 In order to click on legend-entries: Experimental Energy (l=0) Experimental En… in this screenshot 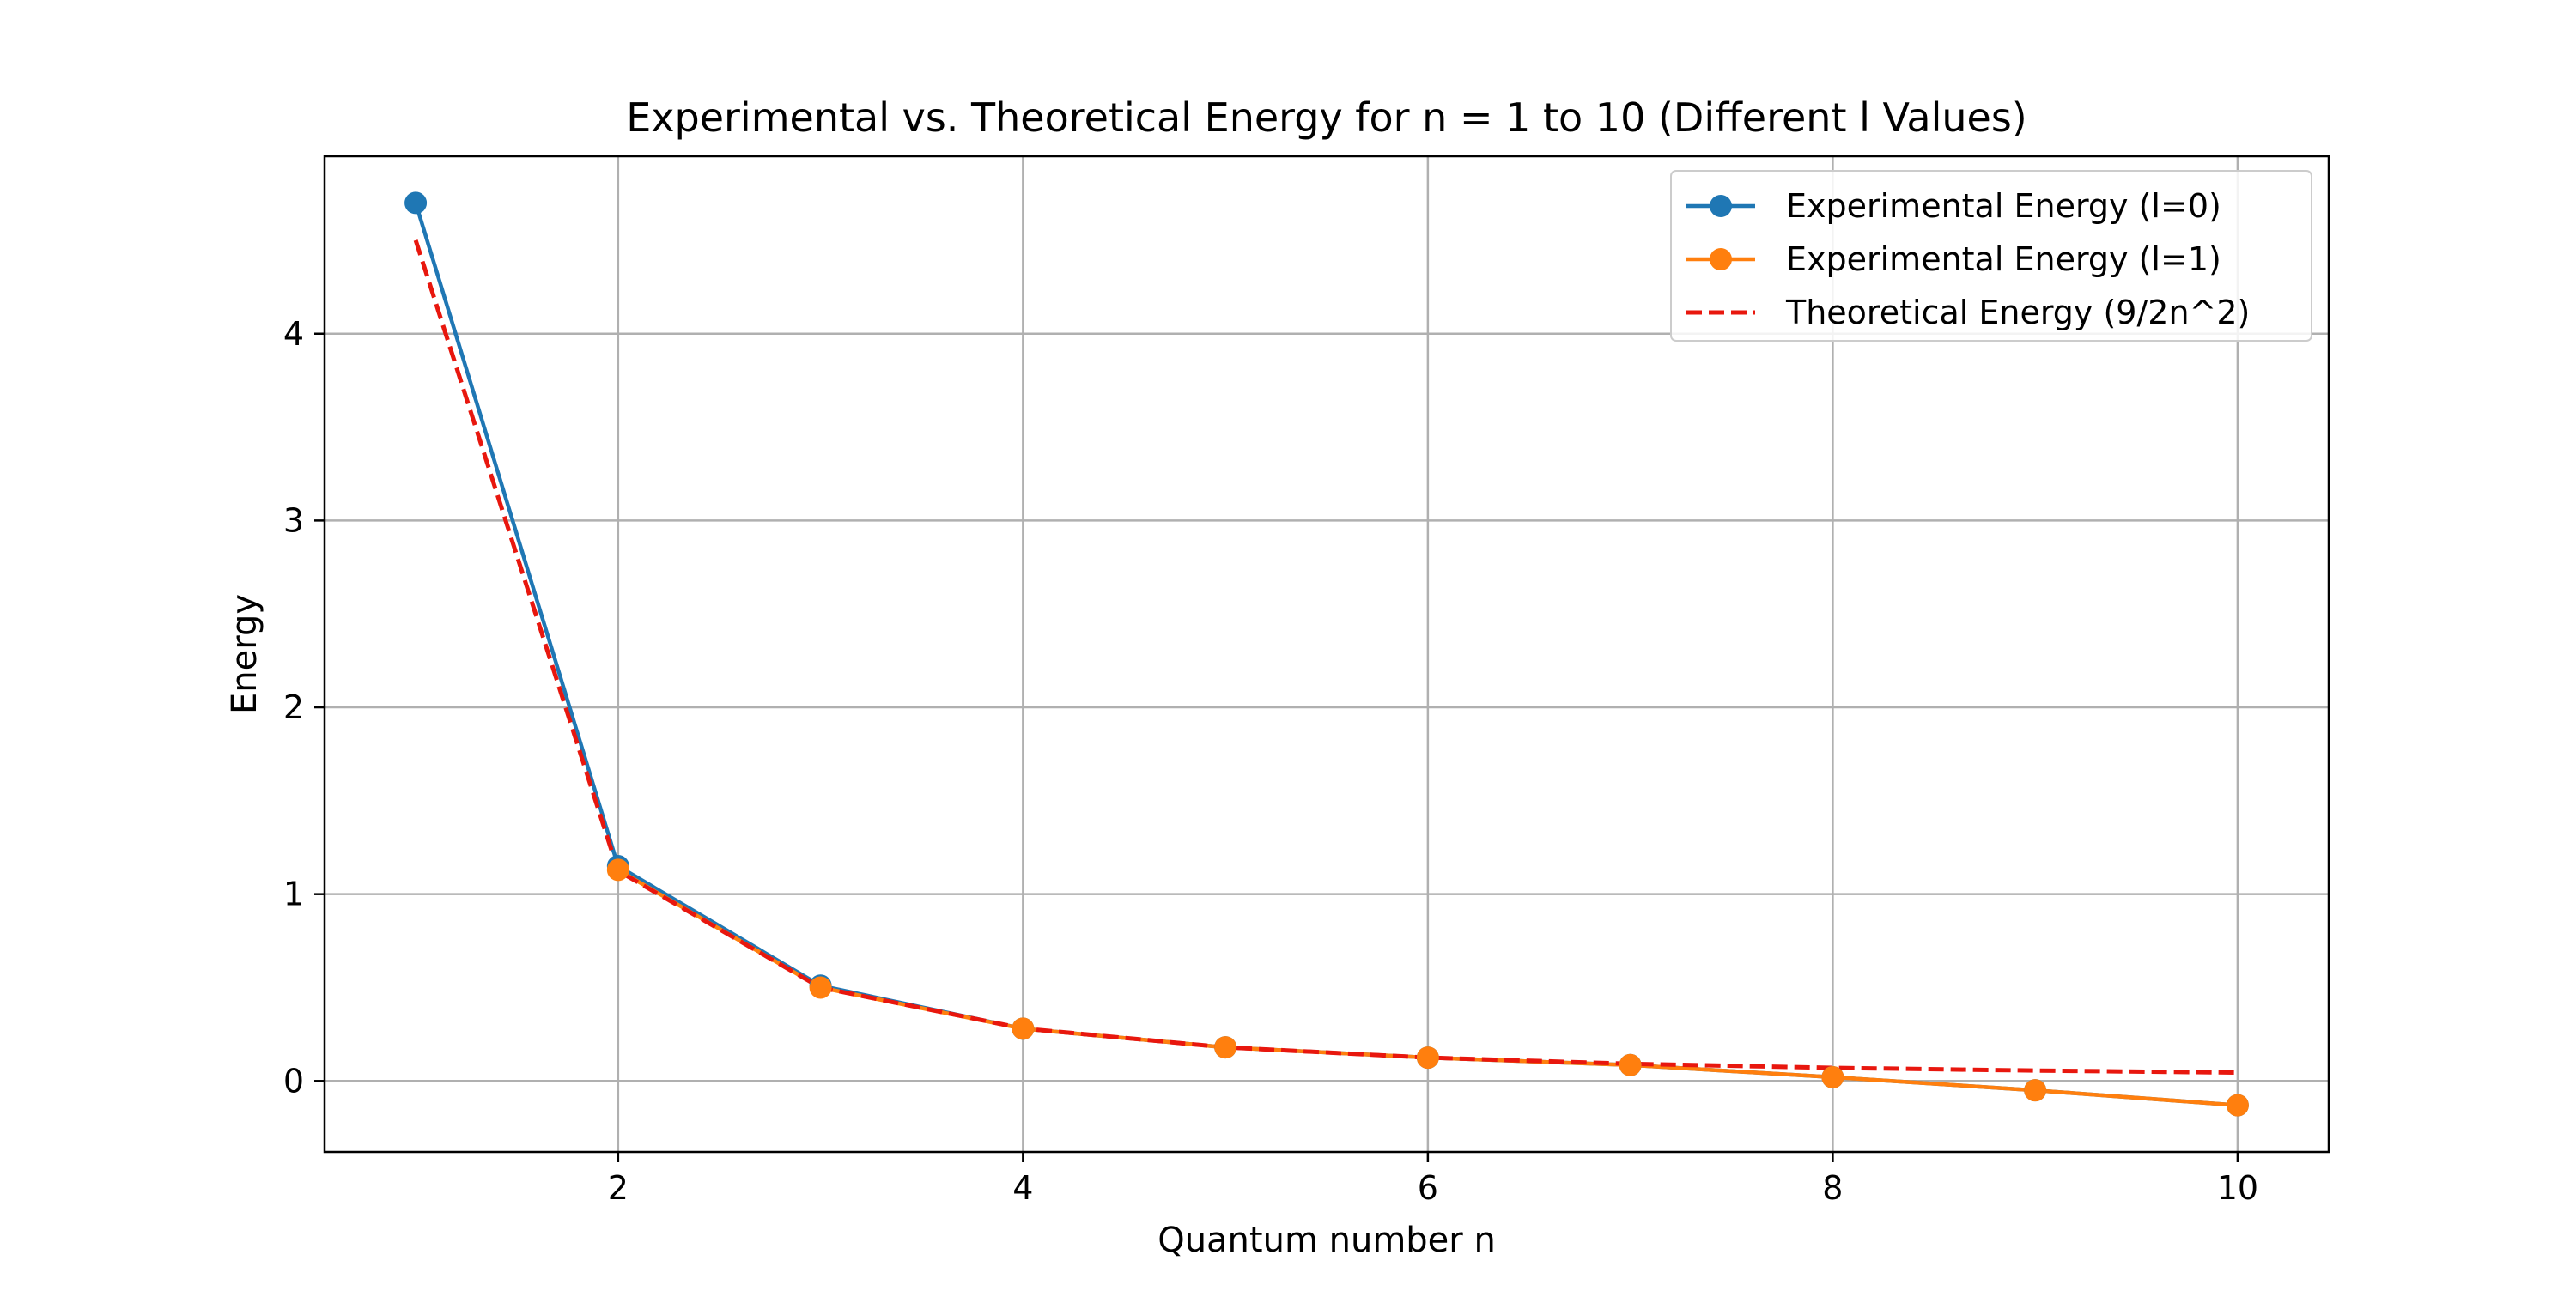, I will do `click(1968, 259)`.